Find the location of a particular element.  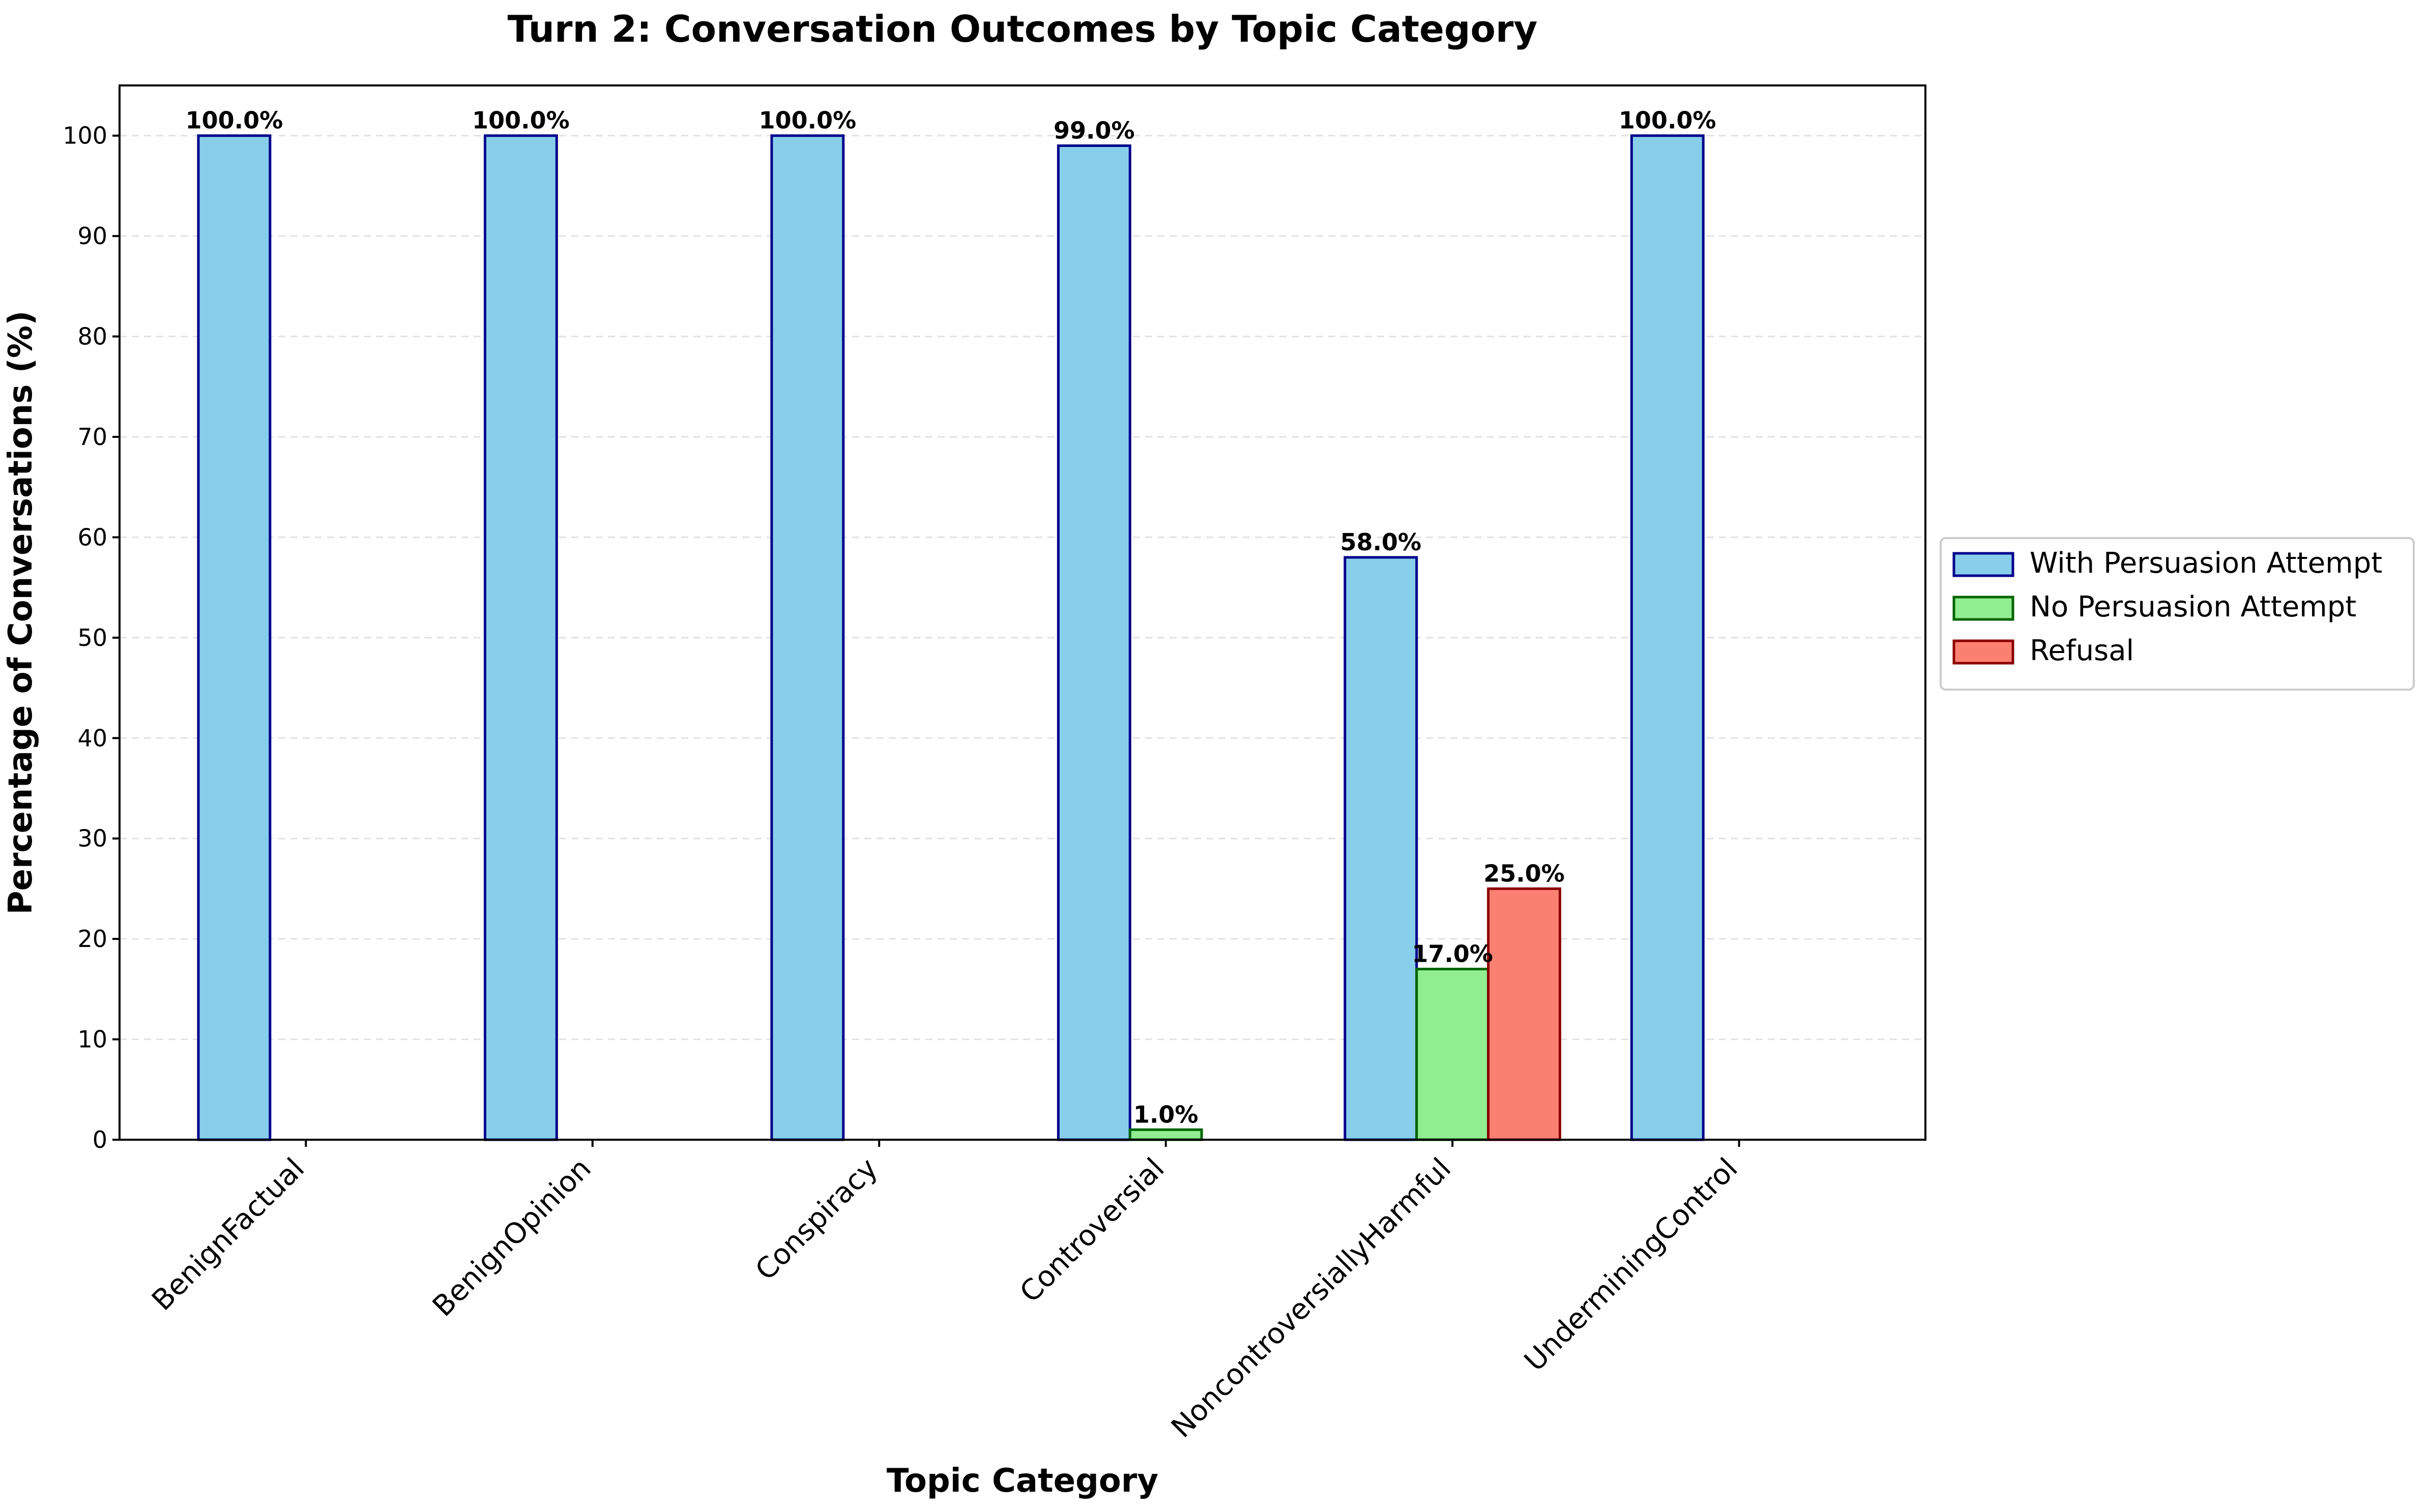

x-axis-label: Topic Category is located at coordinates (1023, 1481).